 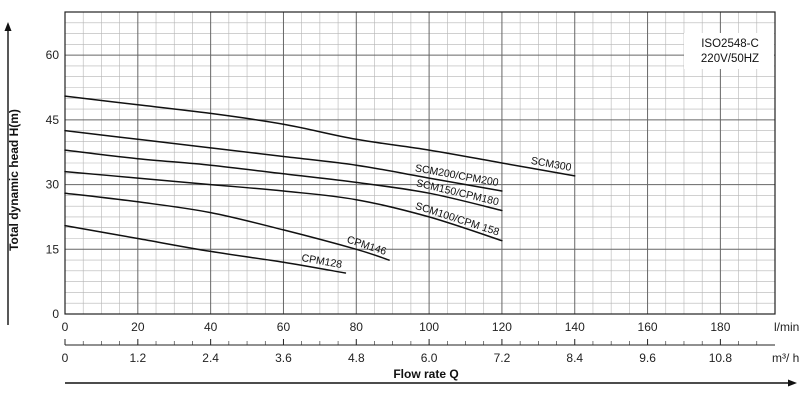 What do you see at coordinates (574, 358) in the screenshot?
I see `x-tick-label-secondary: 8.4` at bounding box center [574, 358].